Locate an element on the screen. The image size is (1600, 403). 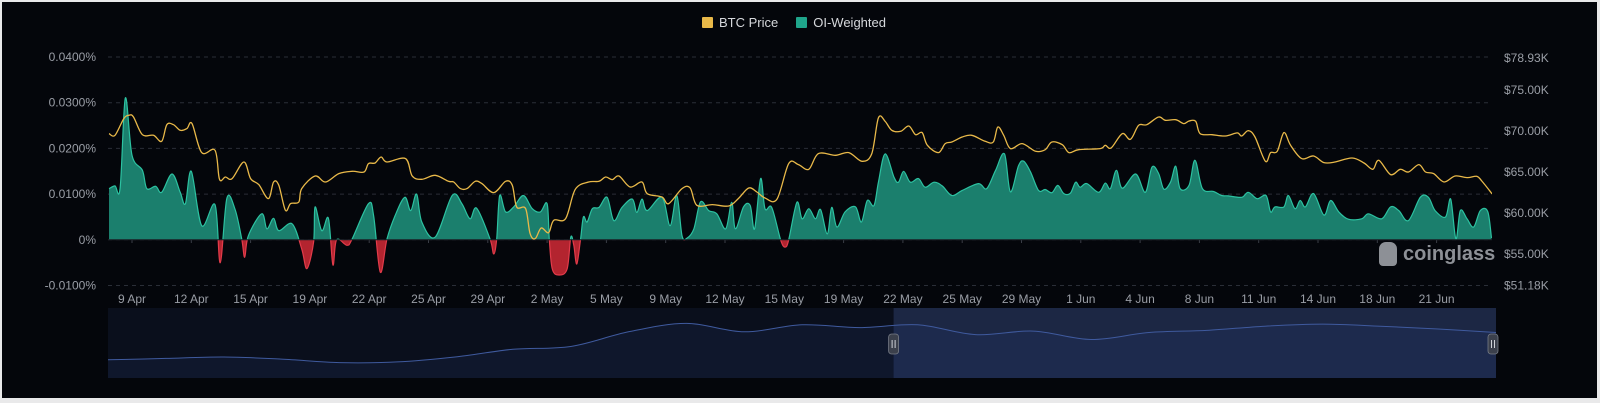
navigator-right-handle is located at coordinates (1493, 344).